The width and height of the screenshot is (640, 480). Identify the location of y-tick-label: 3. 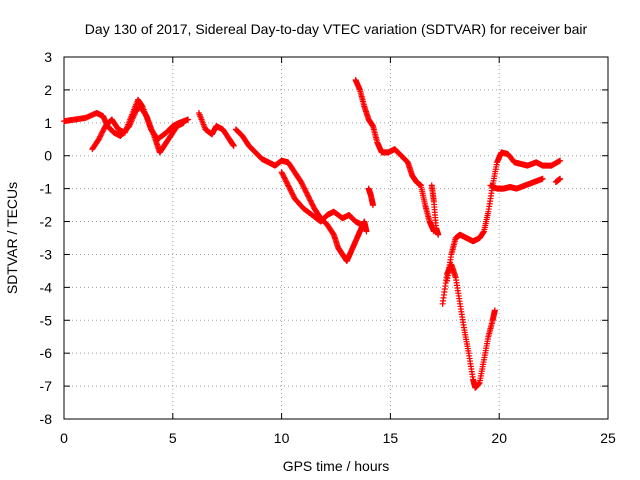
(48, 57).